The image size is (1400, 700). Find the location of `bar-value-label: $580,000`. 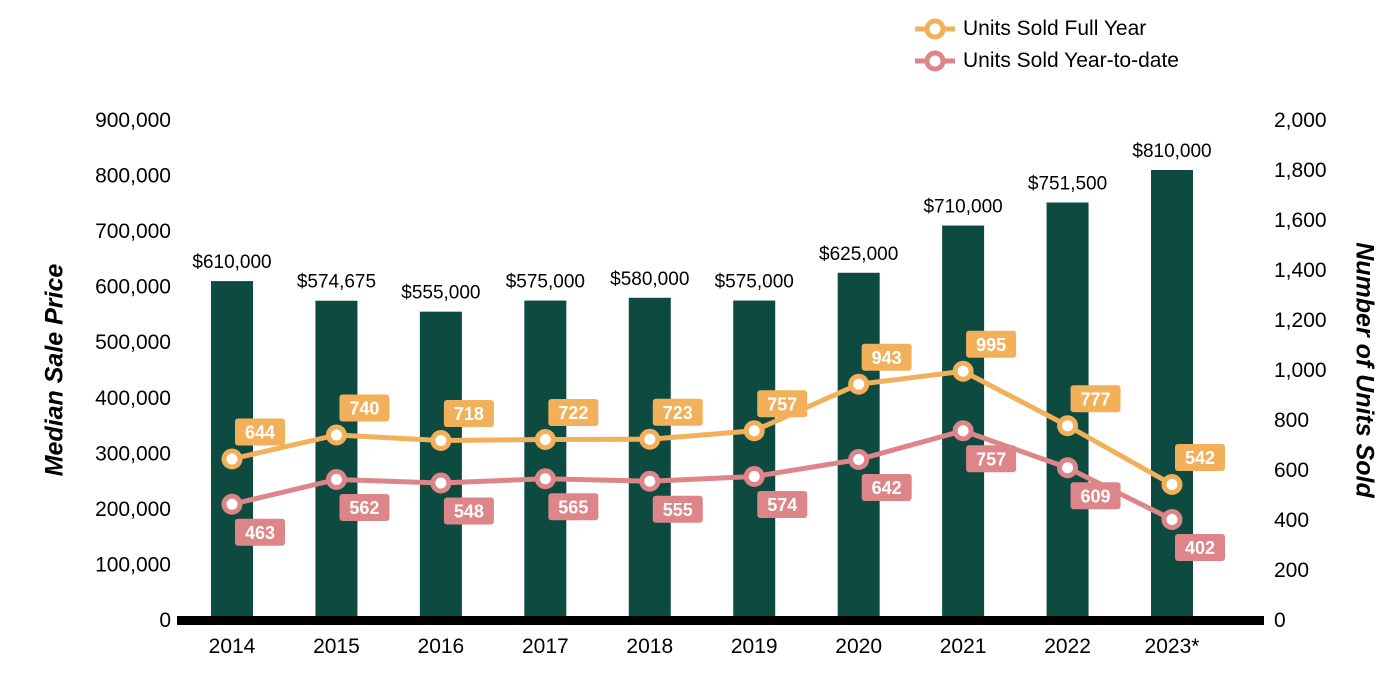

bar-value-label: $580,000 is located at coordinates (649, 279).